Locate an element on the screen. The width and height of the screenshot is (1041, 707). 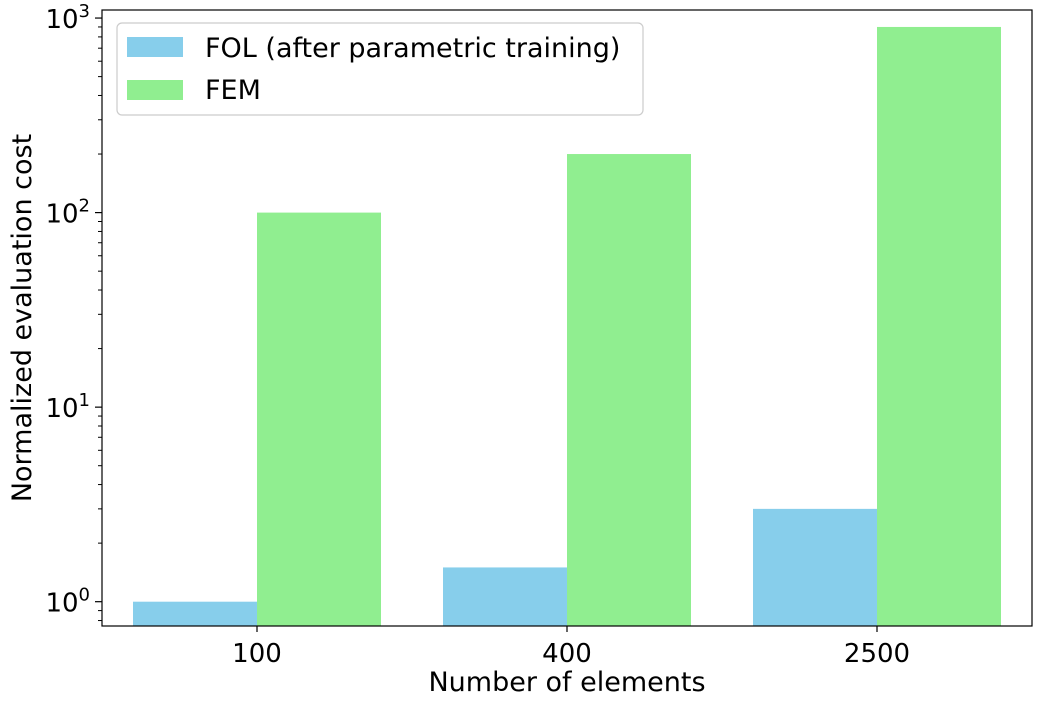
x-ticks: 100 400 2500 is located at coordinates (571, 647).